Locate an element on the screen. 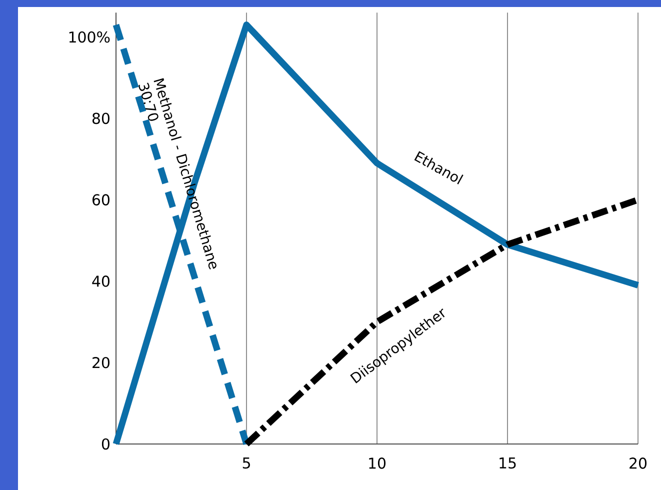  y-tick-label: 100% is located at coordinates (89, 37).